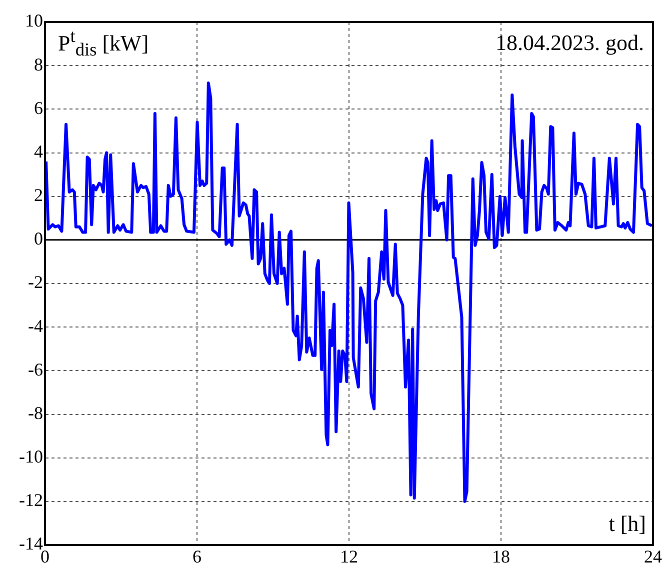 Image resolution: width=668 pixels, height=567 pixels. I want to click on x-axis-title: t [h], so click(627, 524).